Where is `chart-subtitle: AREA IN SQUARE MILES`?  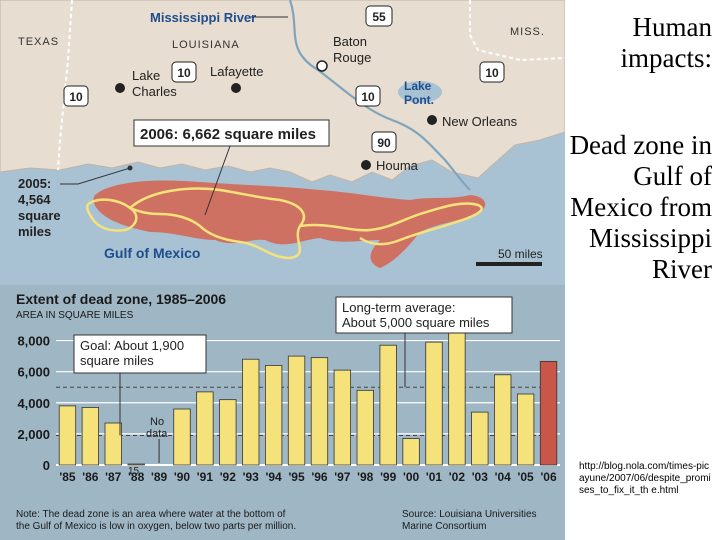 chart-subtitle: AREA IN SQUARE MILES is located at coordinates (75, 315).